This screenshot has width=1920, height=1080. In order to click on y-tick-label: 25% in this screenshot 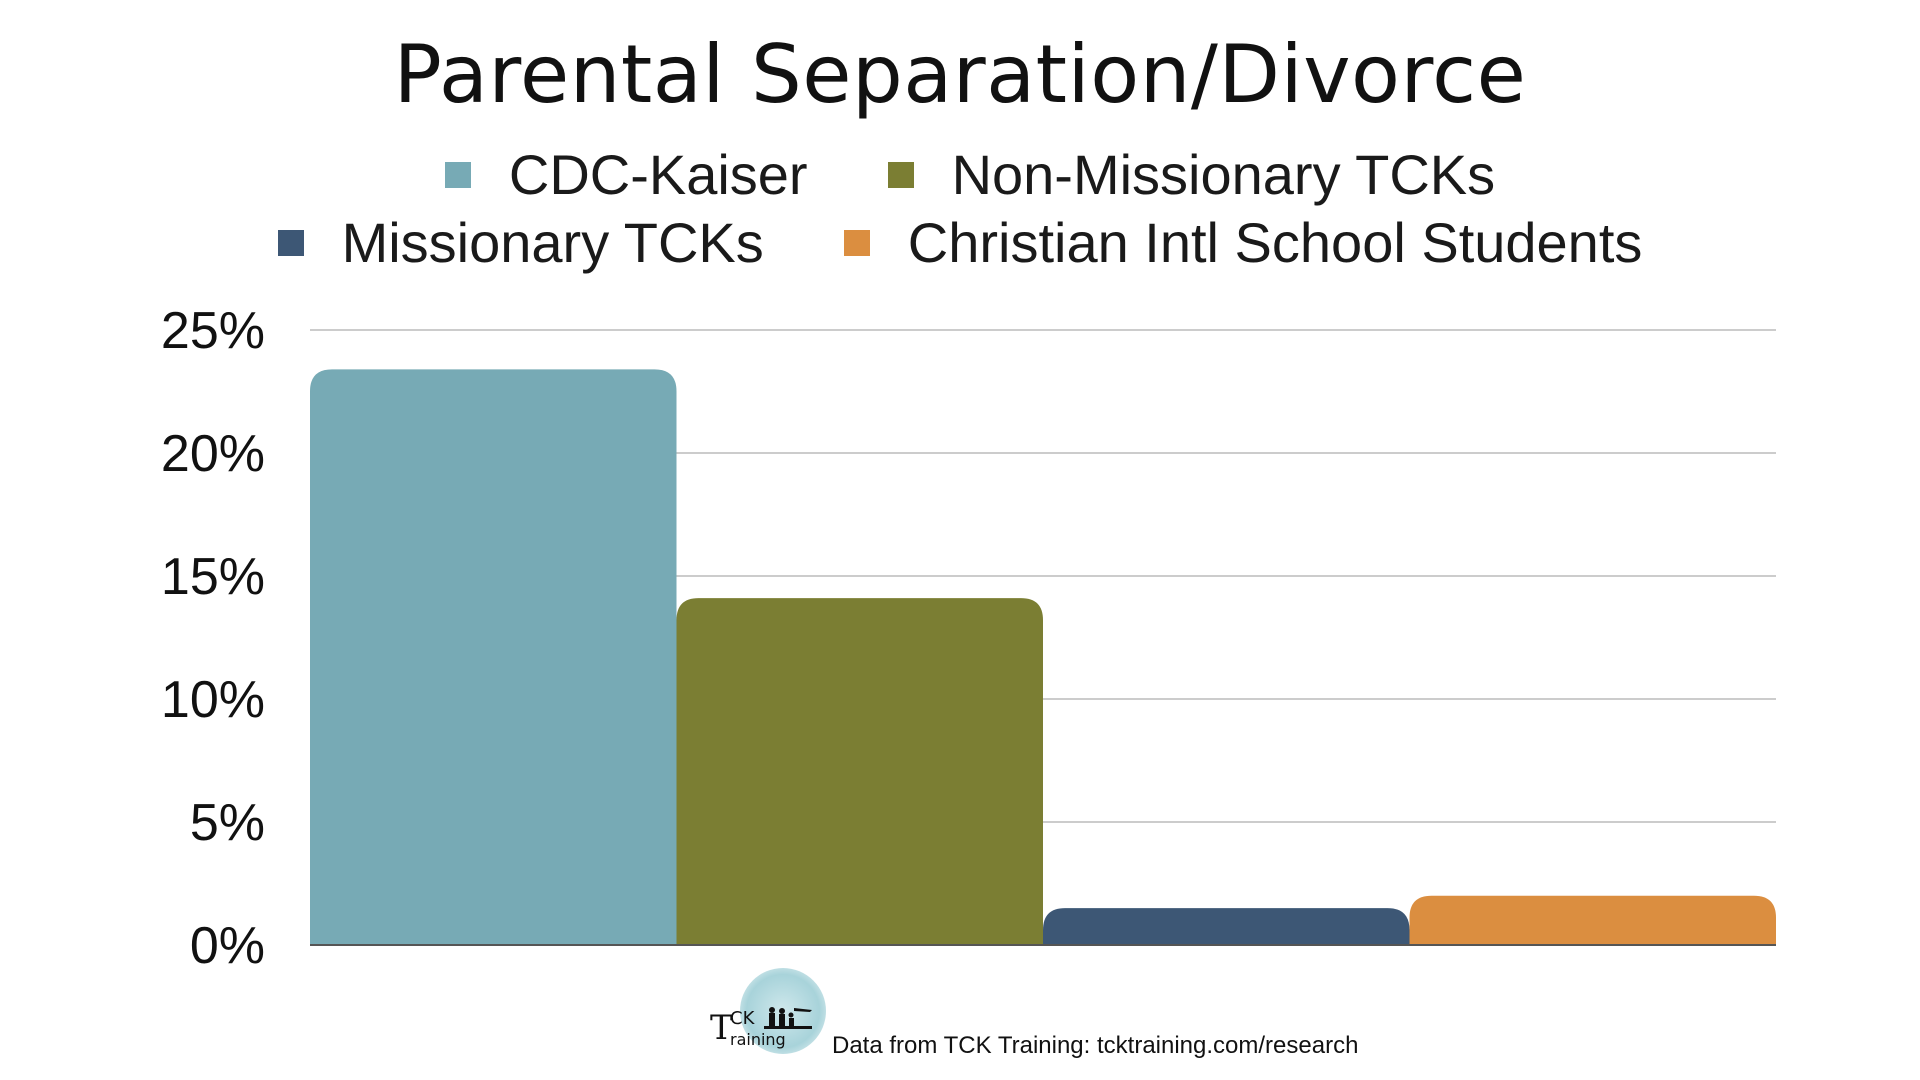, I will do `click(213, 331)`.